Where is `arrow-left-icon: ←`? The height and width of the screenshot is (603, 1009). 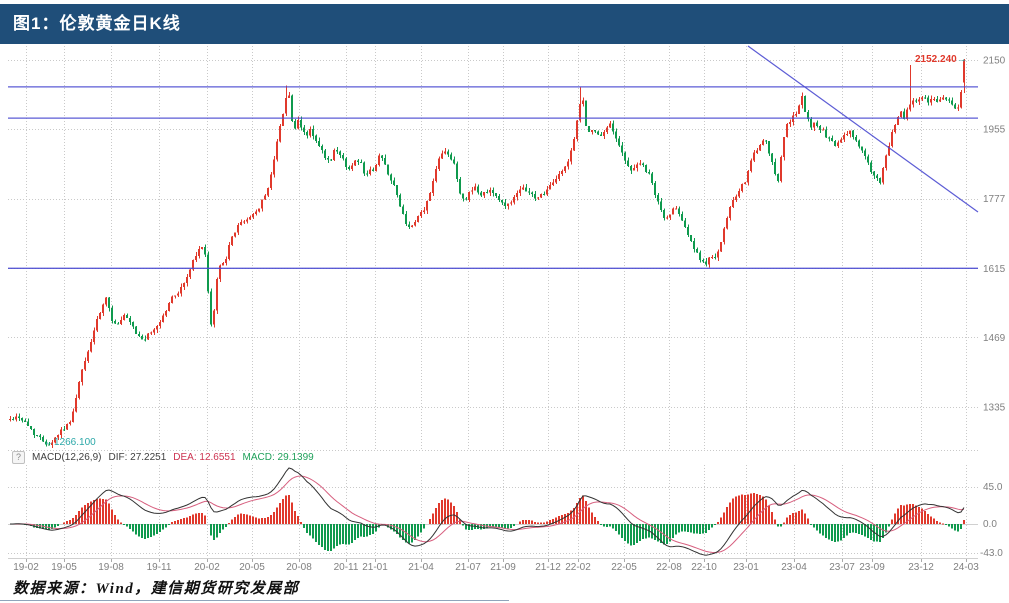
arrow-left-icon: ← is located at coordinates (49, 442).